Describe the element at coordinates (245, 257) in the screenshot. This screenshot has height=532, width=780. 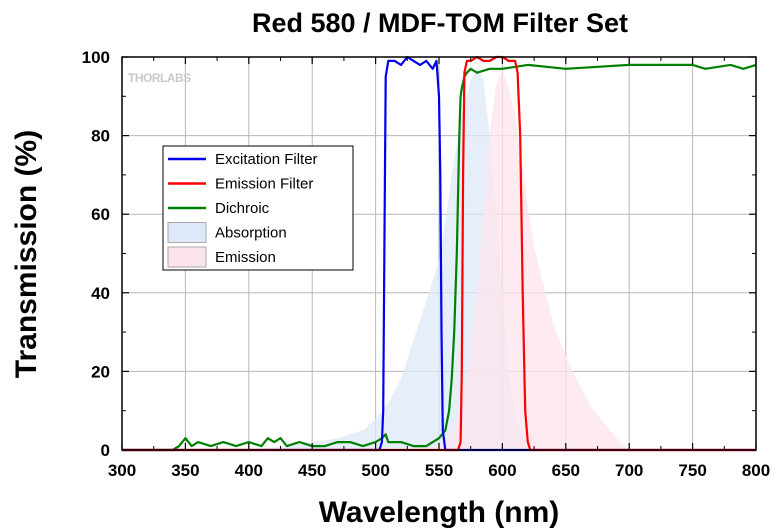
I see `legend-label-emission: Emission` at that location.